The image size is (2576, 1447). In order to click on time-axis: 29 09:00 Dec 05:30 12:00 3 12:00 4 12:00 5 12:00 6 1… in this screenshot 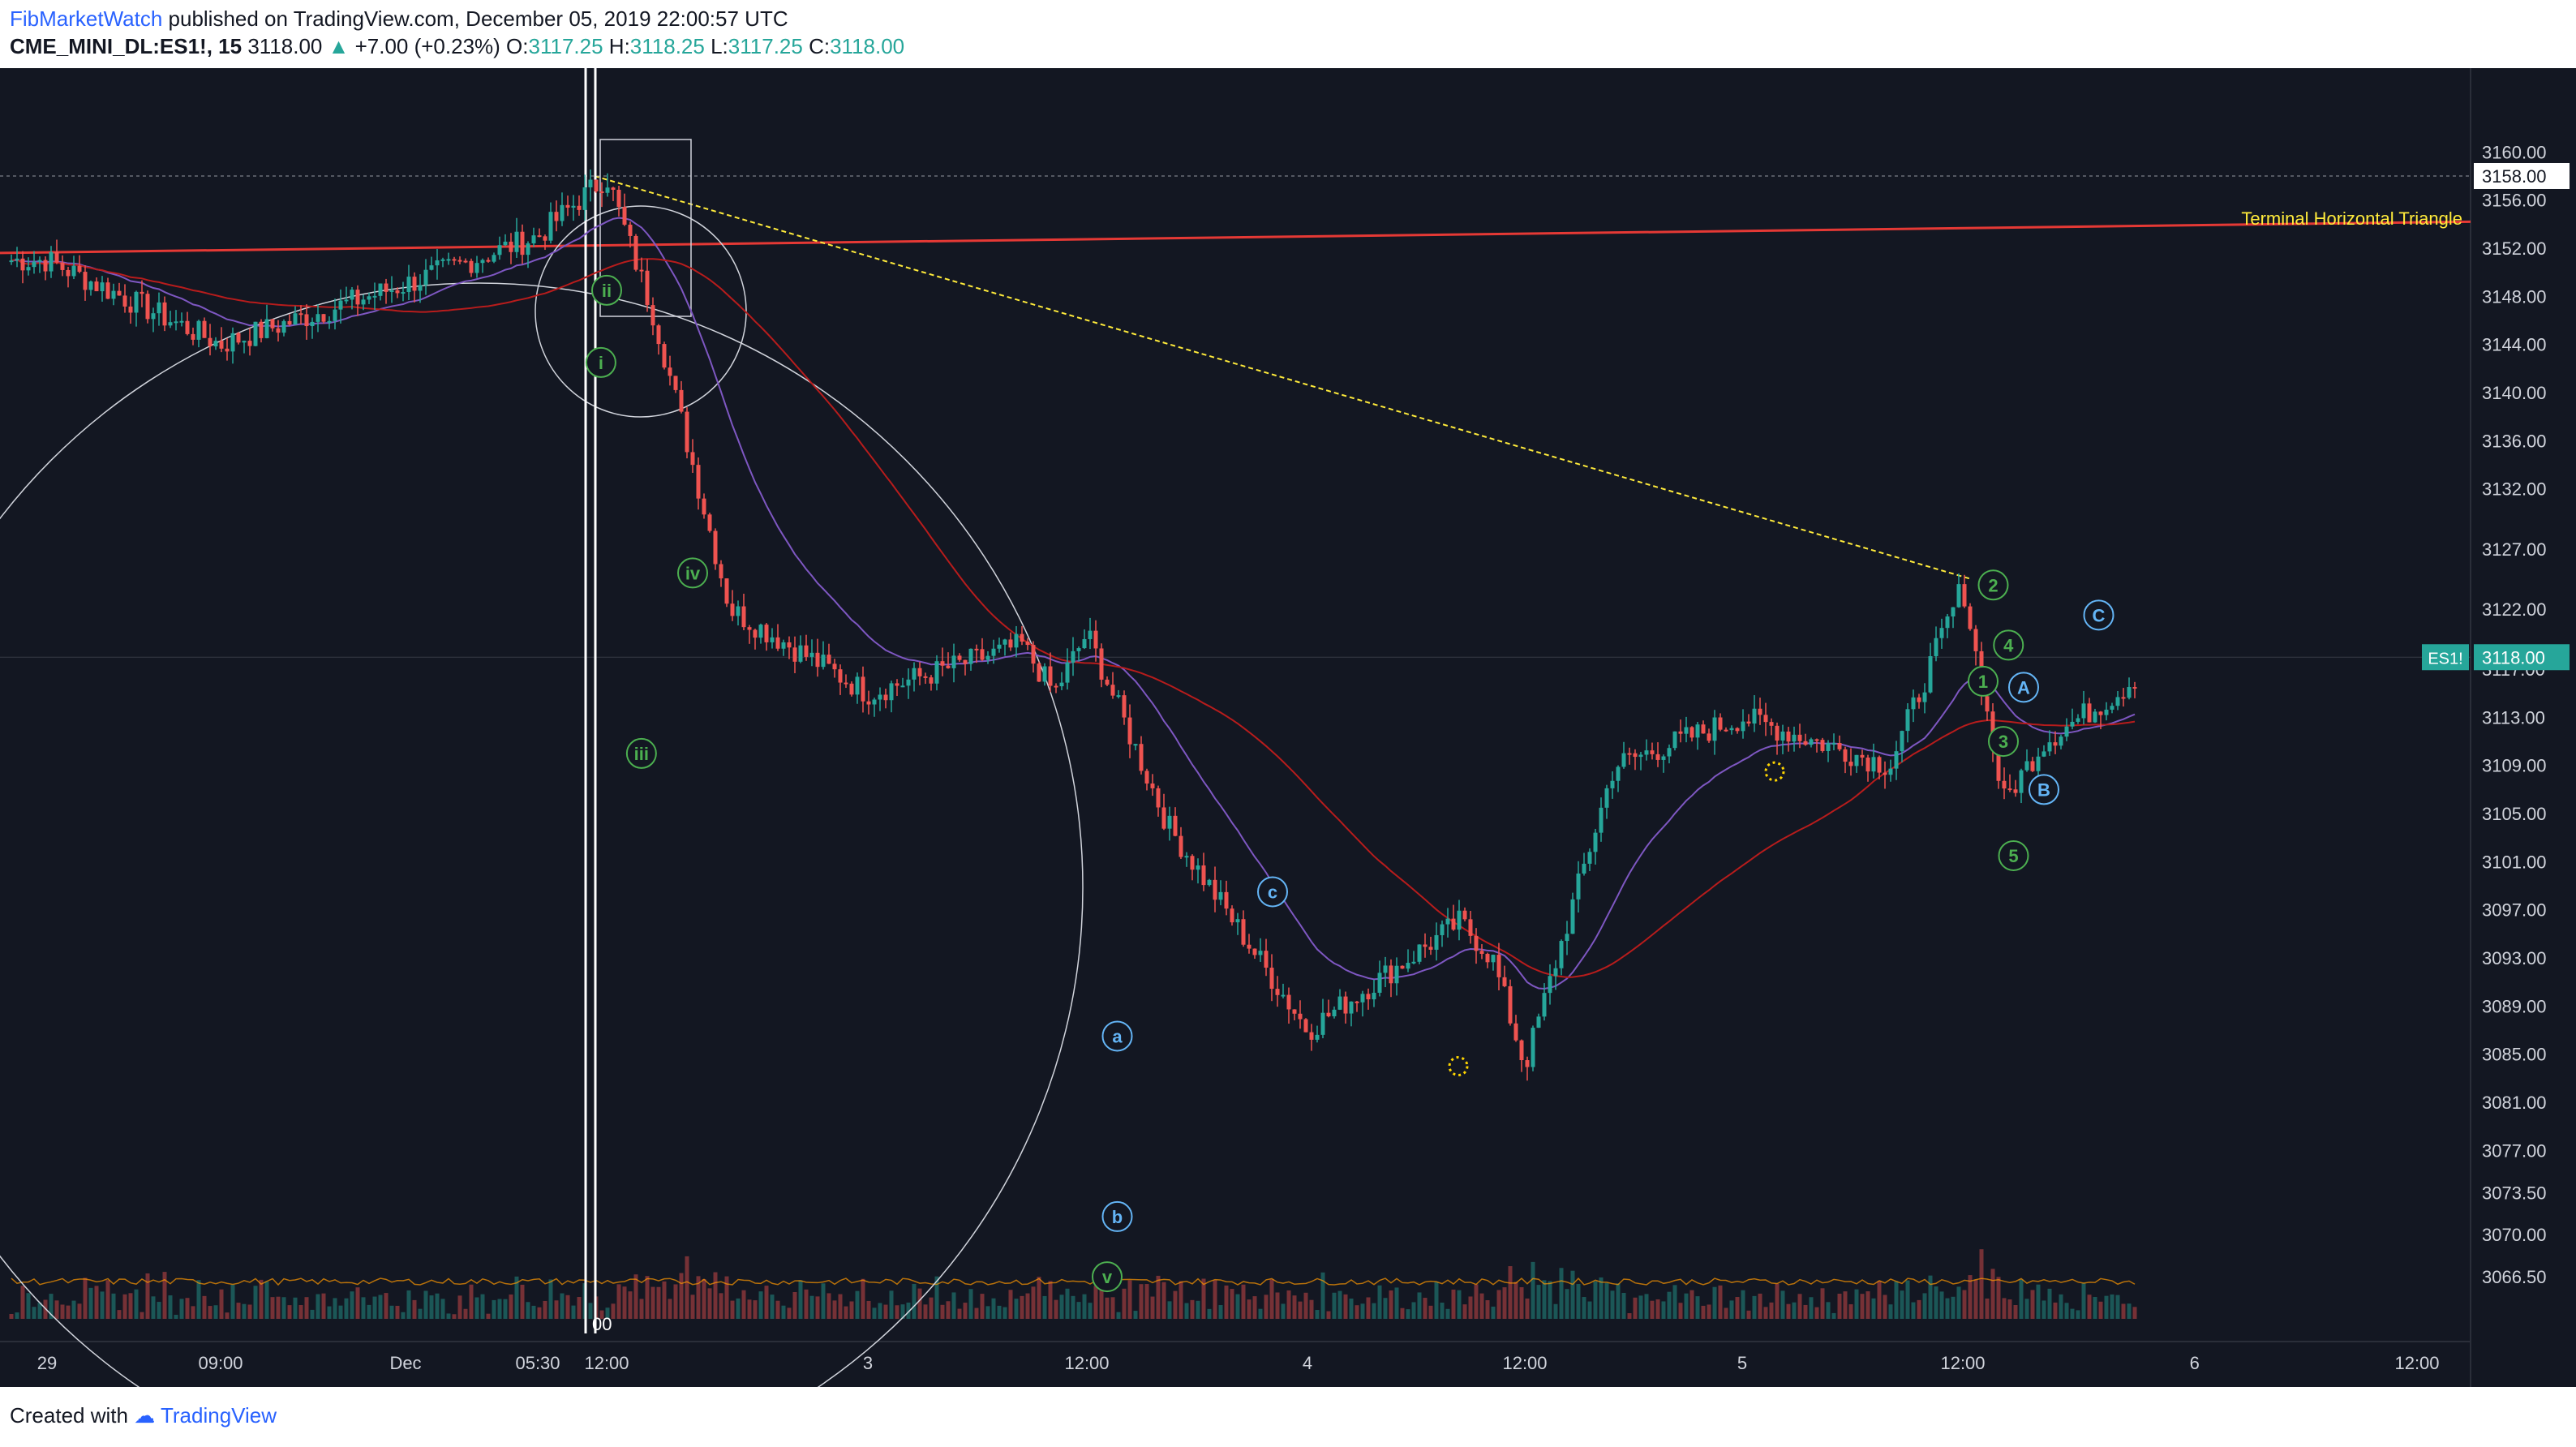, I will do `click(1238, 1363)`.